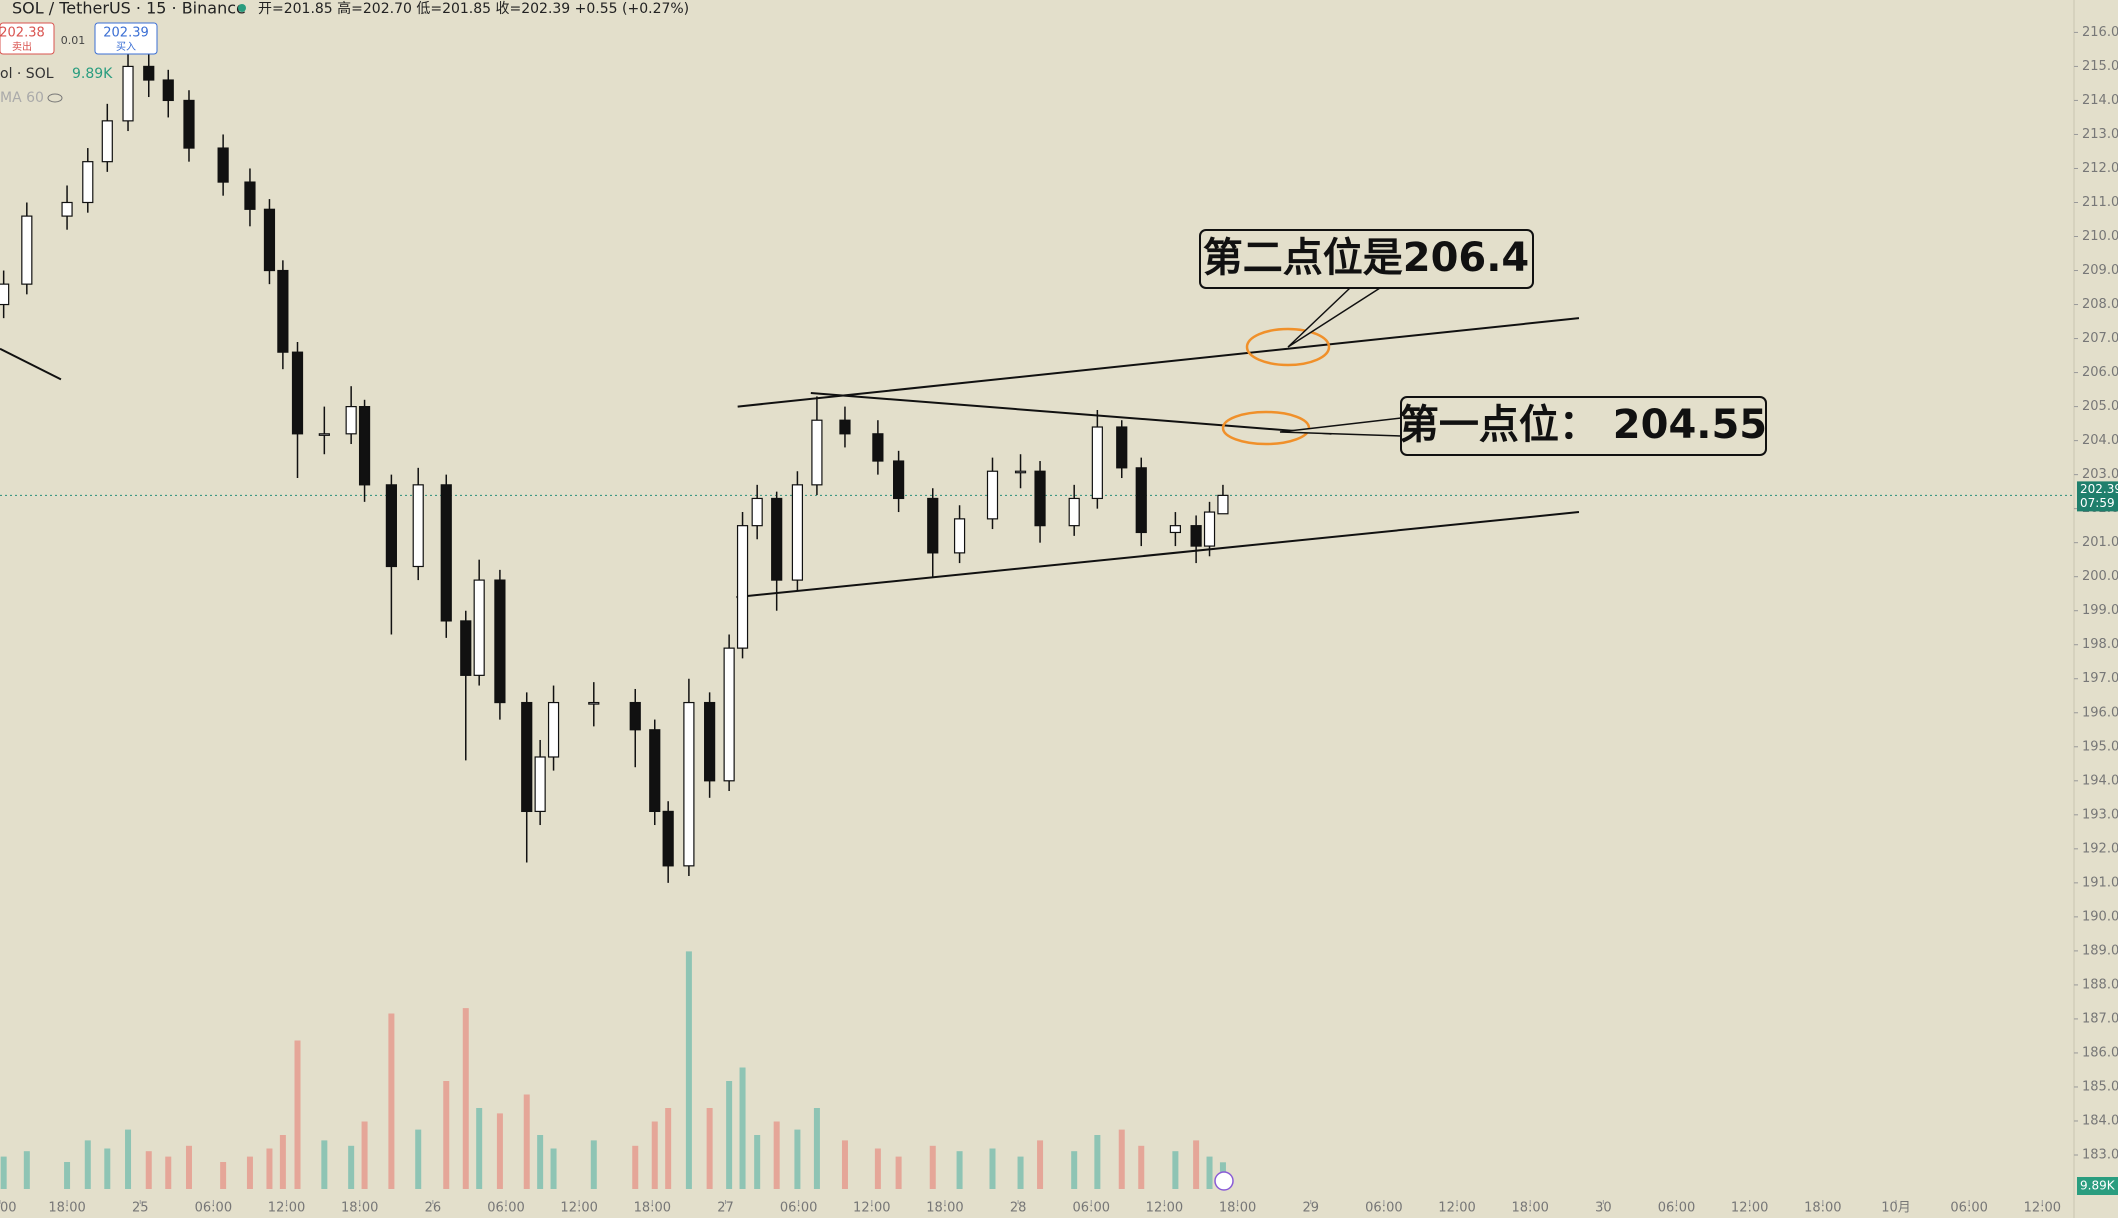 The width and height of the screenshot is (2118, 1218). I want to click on y-tick-label: 190.0, so click(2100, 916).